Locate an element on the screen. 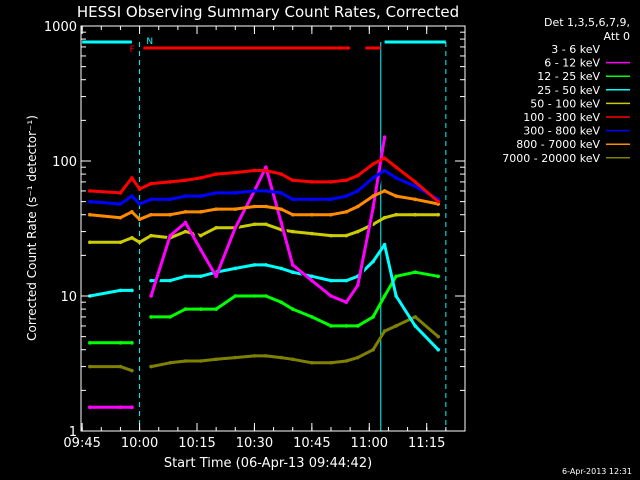  series-line-3-6-kev is located at coordinates (268, 237).